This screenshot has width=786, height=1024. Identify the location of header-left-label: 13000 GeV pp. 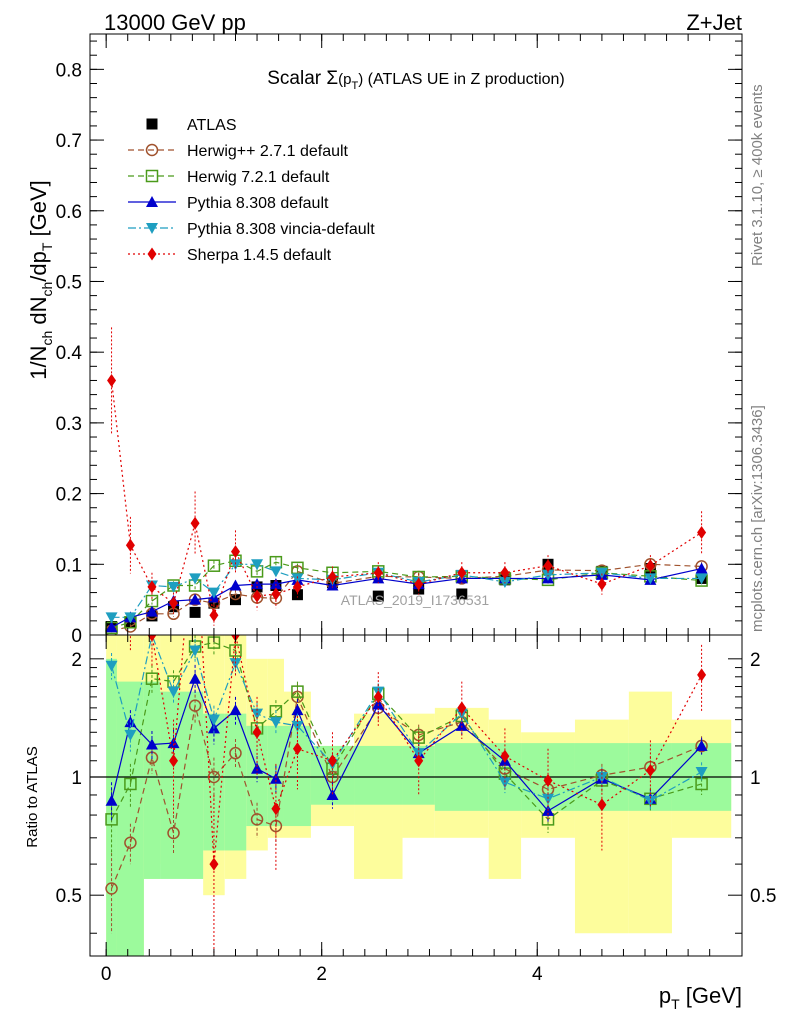
(175, 22).